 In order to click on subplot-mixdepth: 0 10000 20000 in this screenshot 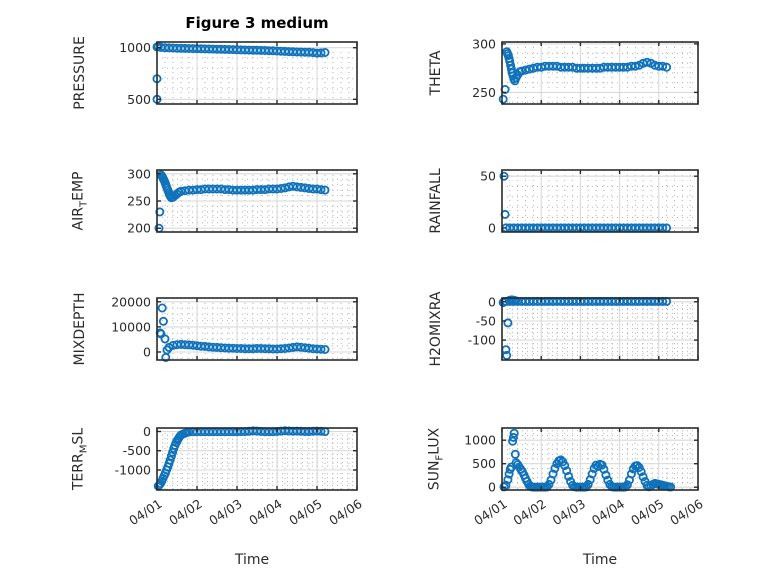, I will do `click(234, 328)`.